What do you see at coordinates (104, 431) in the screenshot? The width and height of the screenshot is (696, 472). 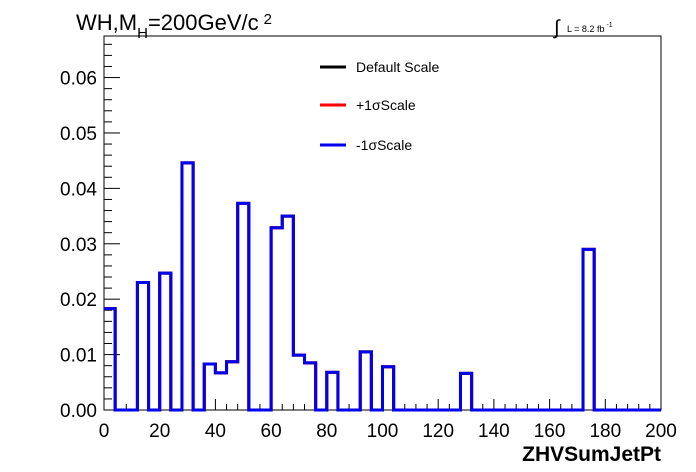 I see `x-tick-label: 0` at bounding box center [104, 431].